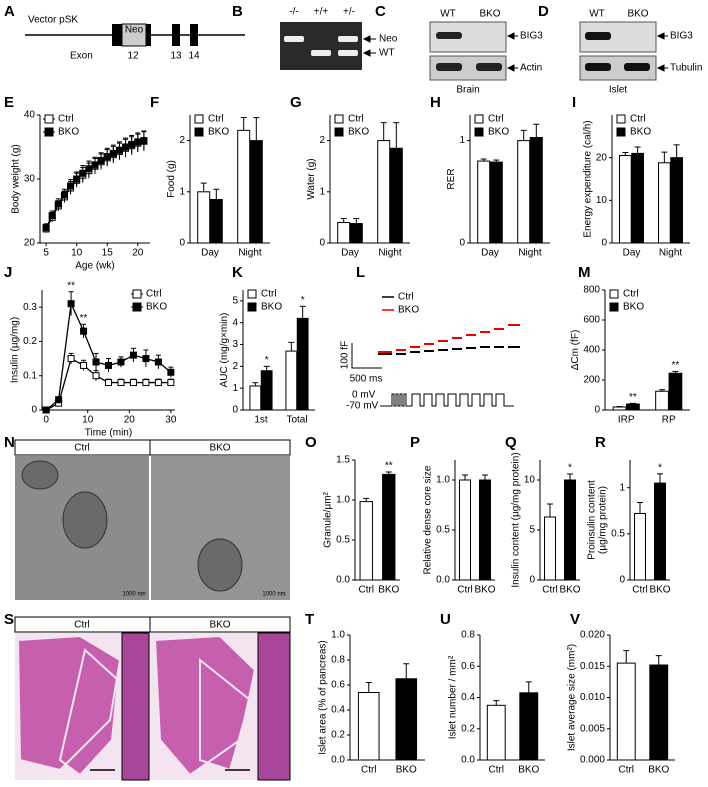 Image resolution: width=708 pixels, height=787 pixels. I want to click on panel-label: C, so click(380, 11).